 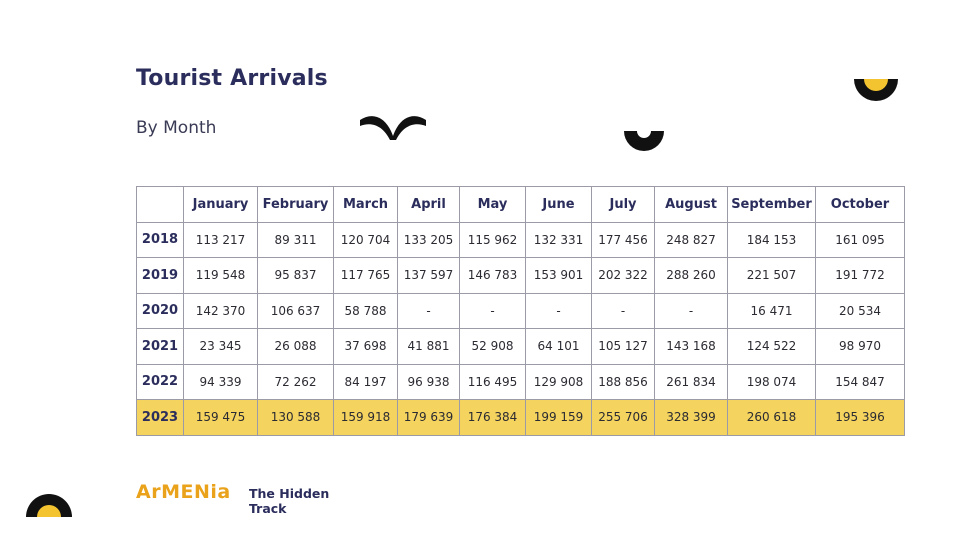 I want to click on year-cell: 2023, so click(x=160, y=417).